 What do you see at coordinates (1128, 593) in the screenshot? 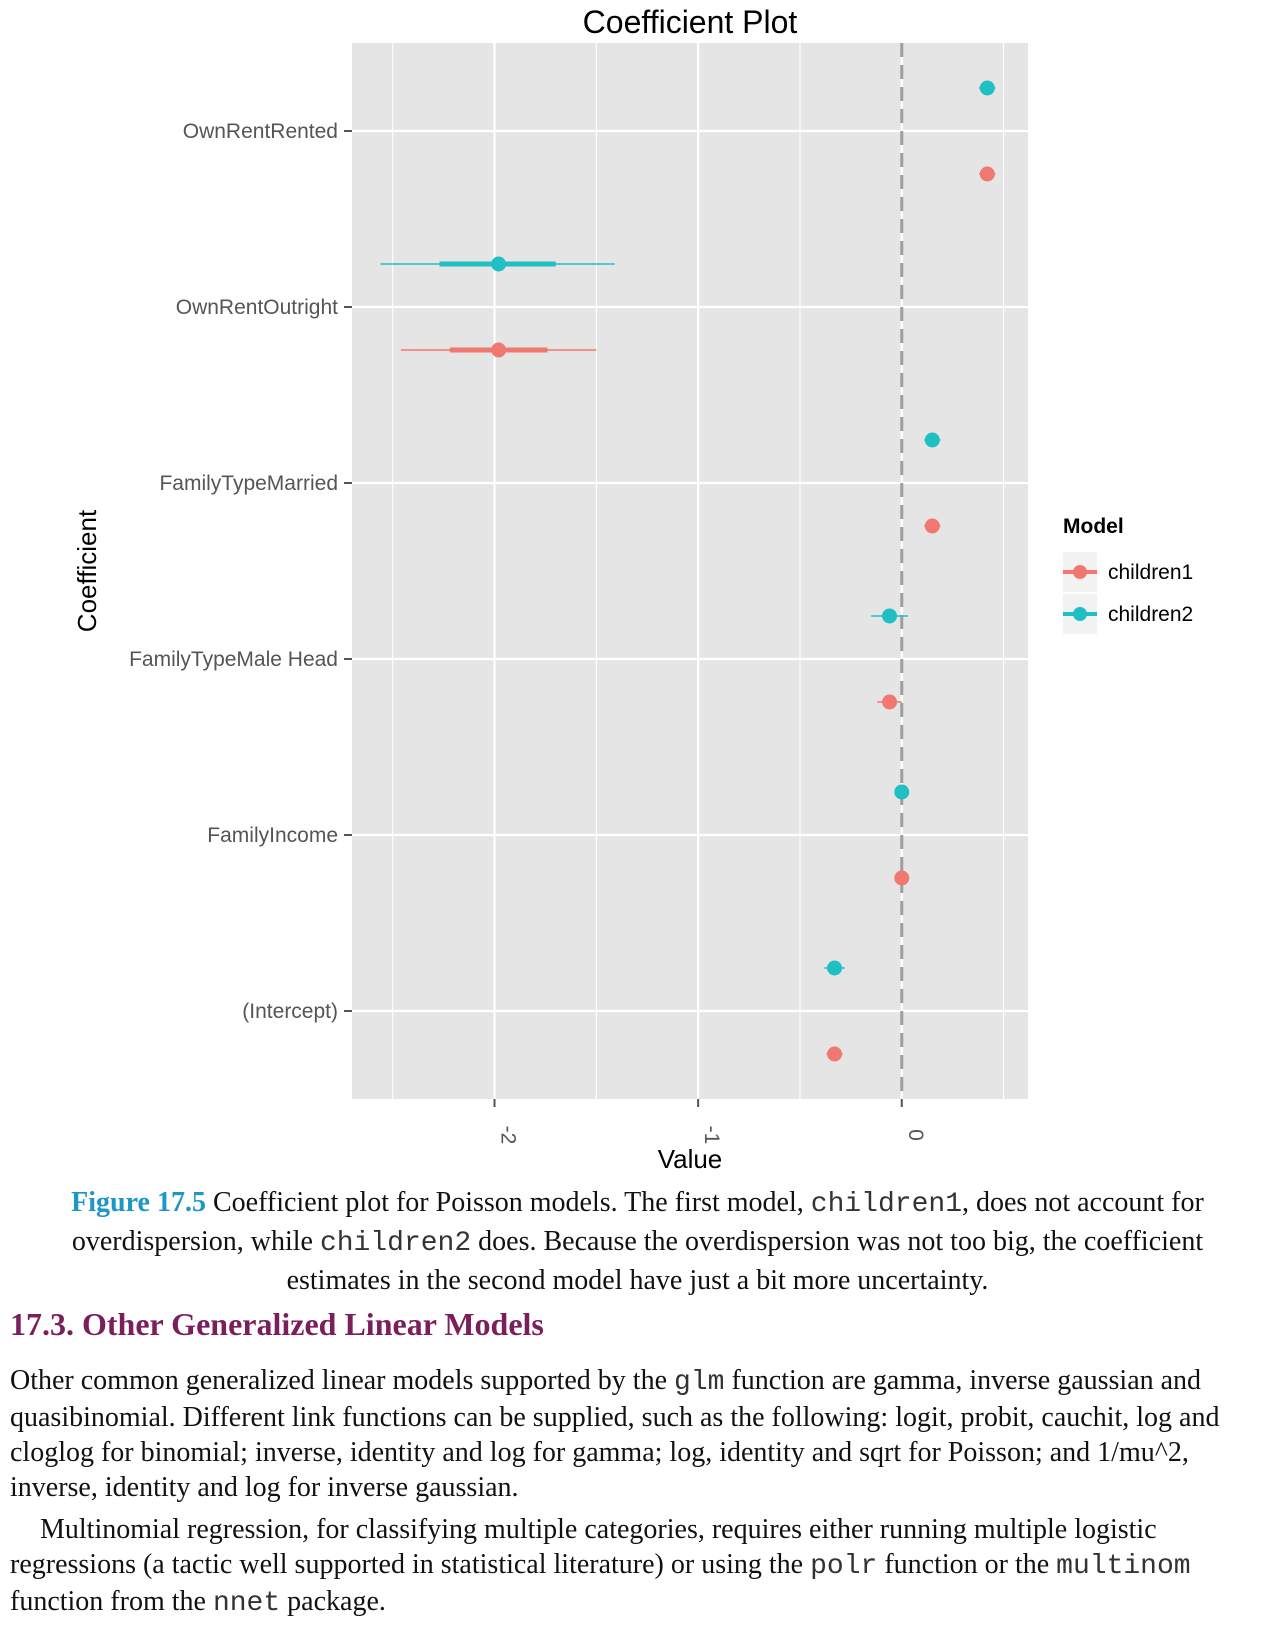
I see `legend-items: children1 children2` at bounding box center [1128, 593].